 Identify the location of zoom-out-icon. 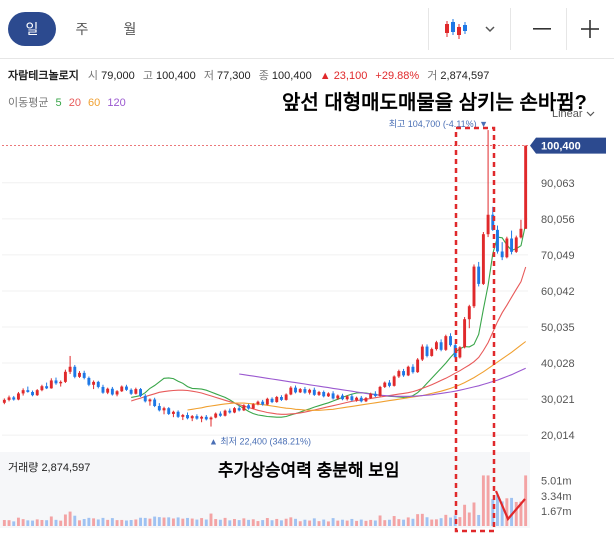
(542, 29).